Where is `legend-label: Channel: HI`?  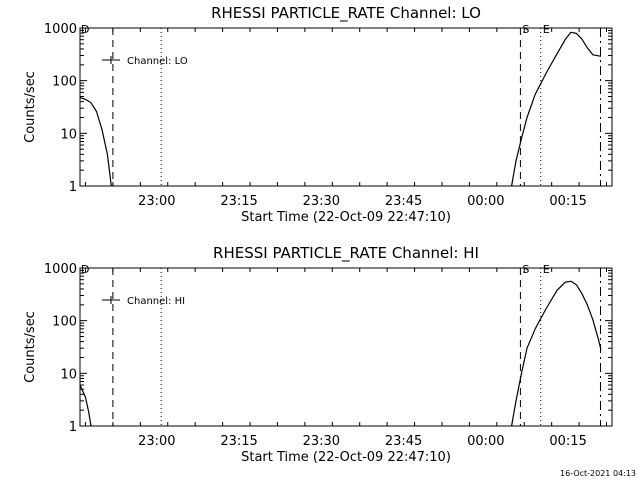
legend-label: Channel: HI is located at coordinates (156, 301).